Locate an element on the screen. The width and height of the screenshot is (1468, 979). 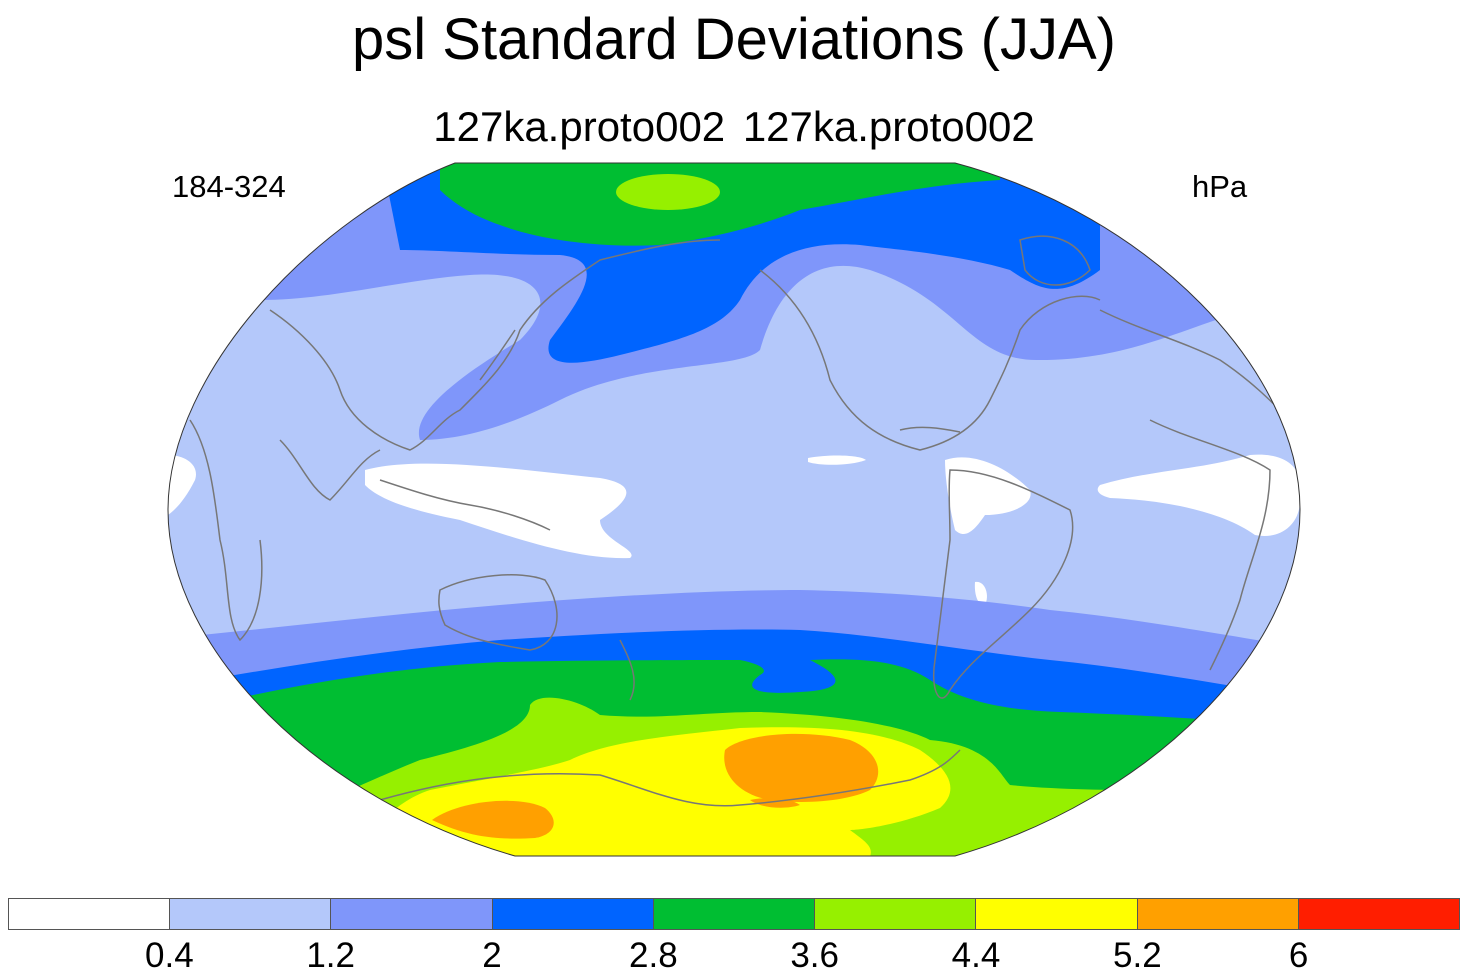
coast-indonesia is located at coordinates (465, 505).